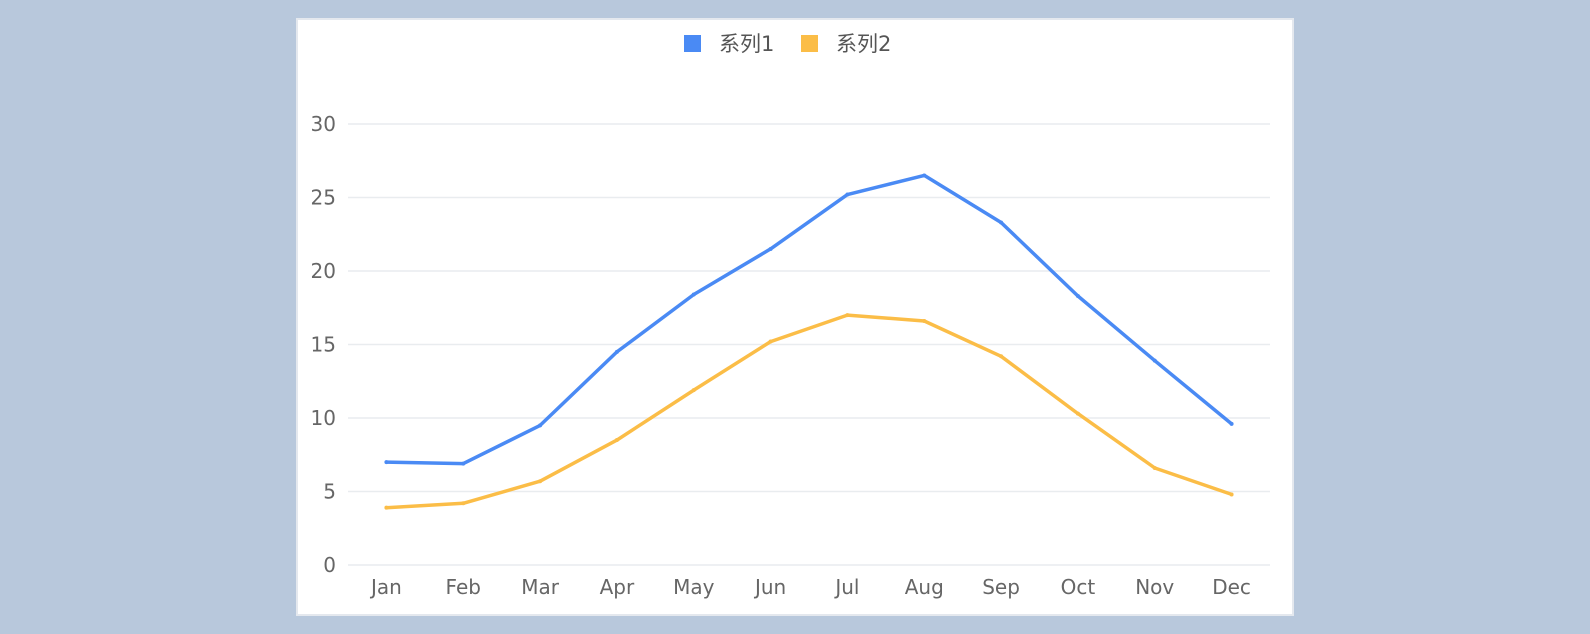  I want to click on x-tick-label: Aug, so click(924, 587).